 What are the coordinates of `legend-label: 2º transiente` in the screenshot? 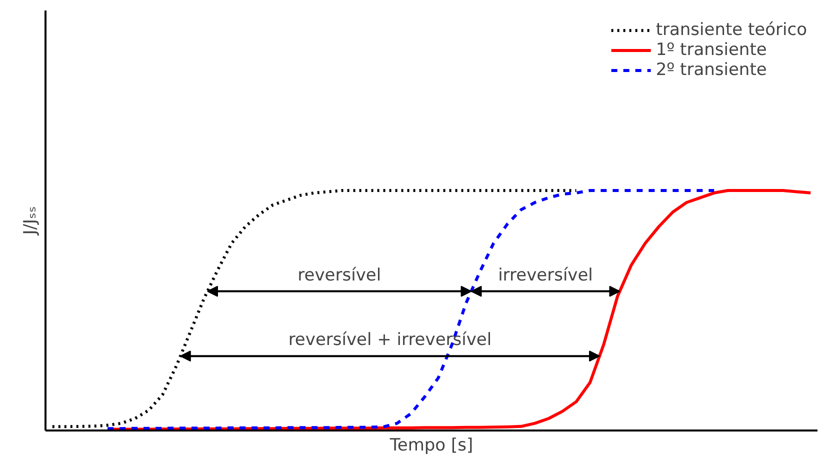 It's located at (711, 70).